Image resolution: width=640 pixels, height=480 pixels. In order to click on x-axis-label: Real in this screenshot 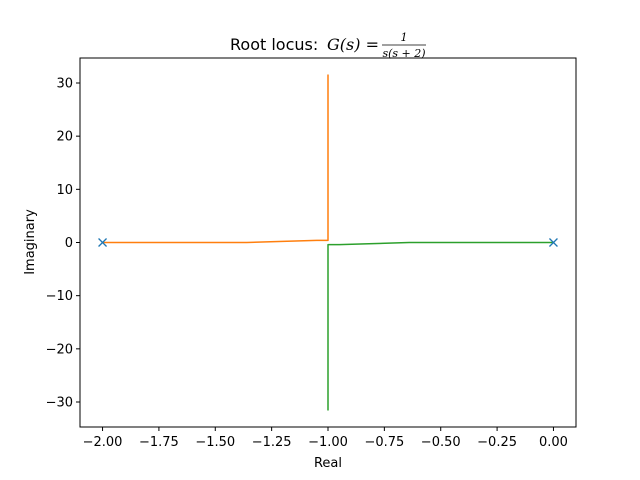, I will do `click(328, 463)`.